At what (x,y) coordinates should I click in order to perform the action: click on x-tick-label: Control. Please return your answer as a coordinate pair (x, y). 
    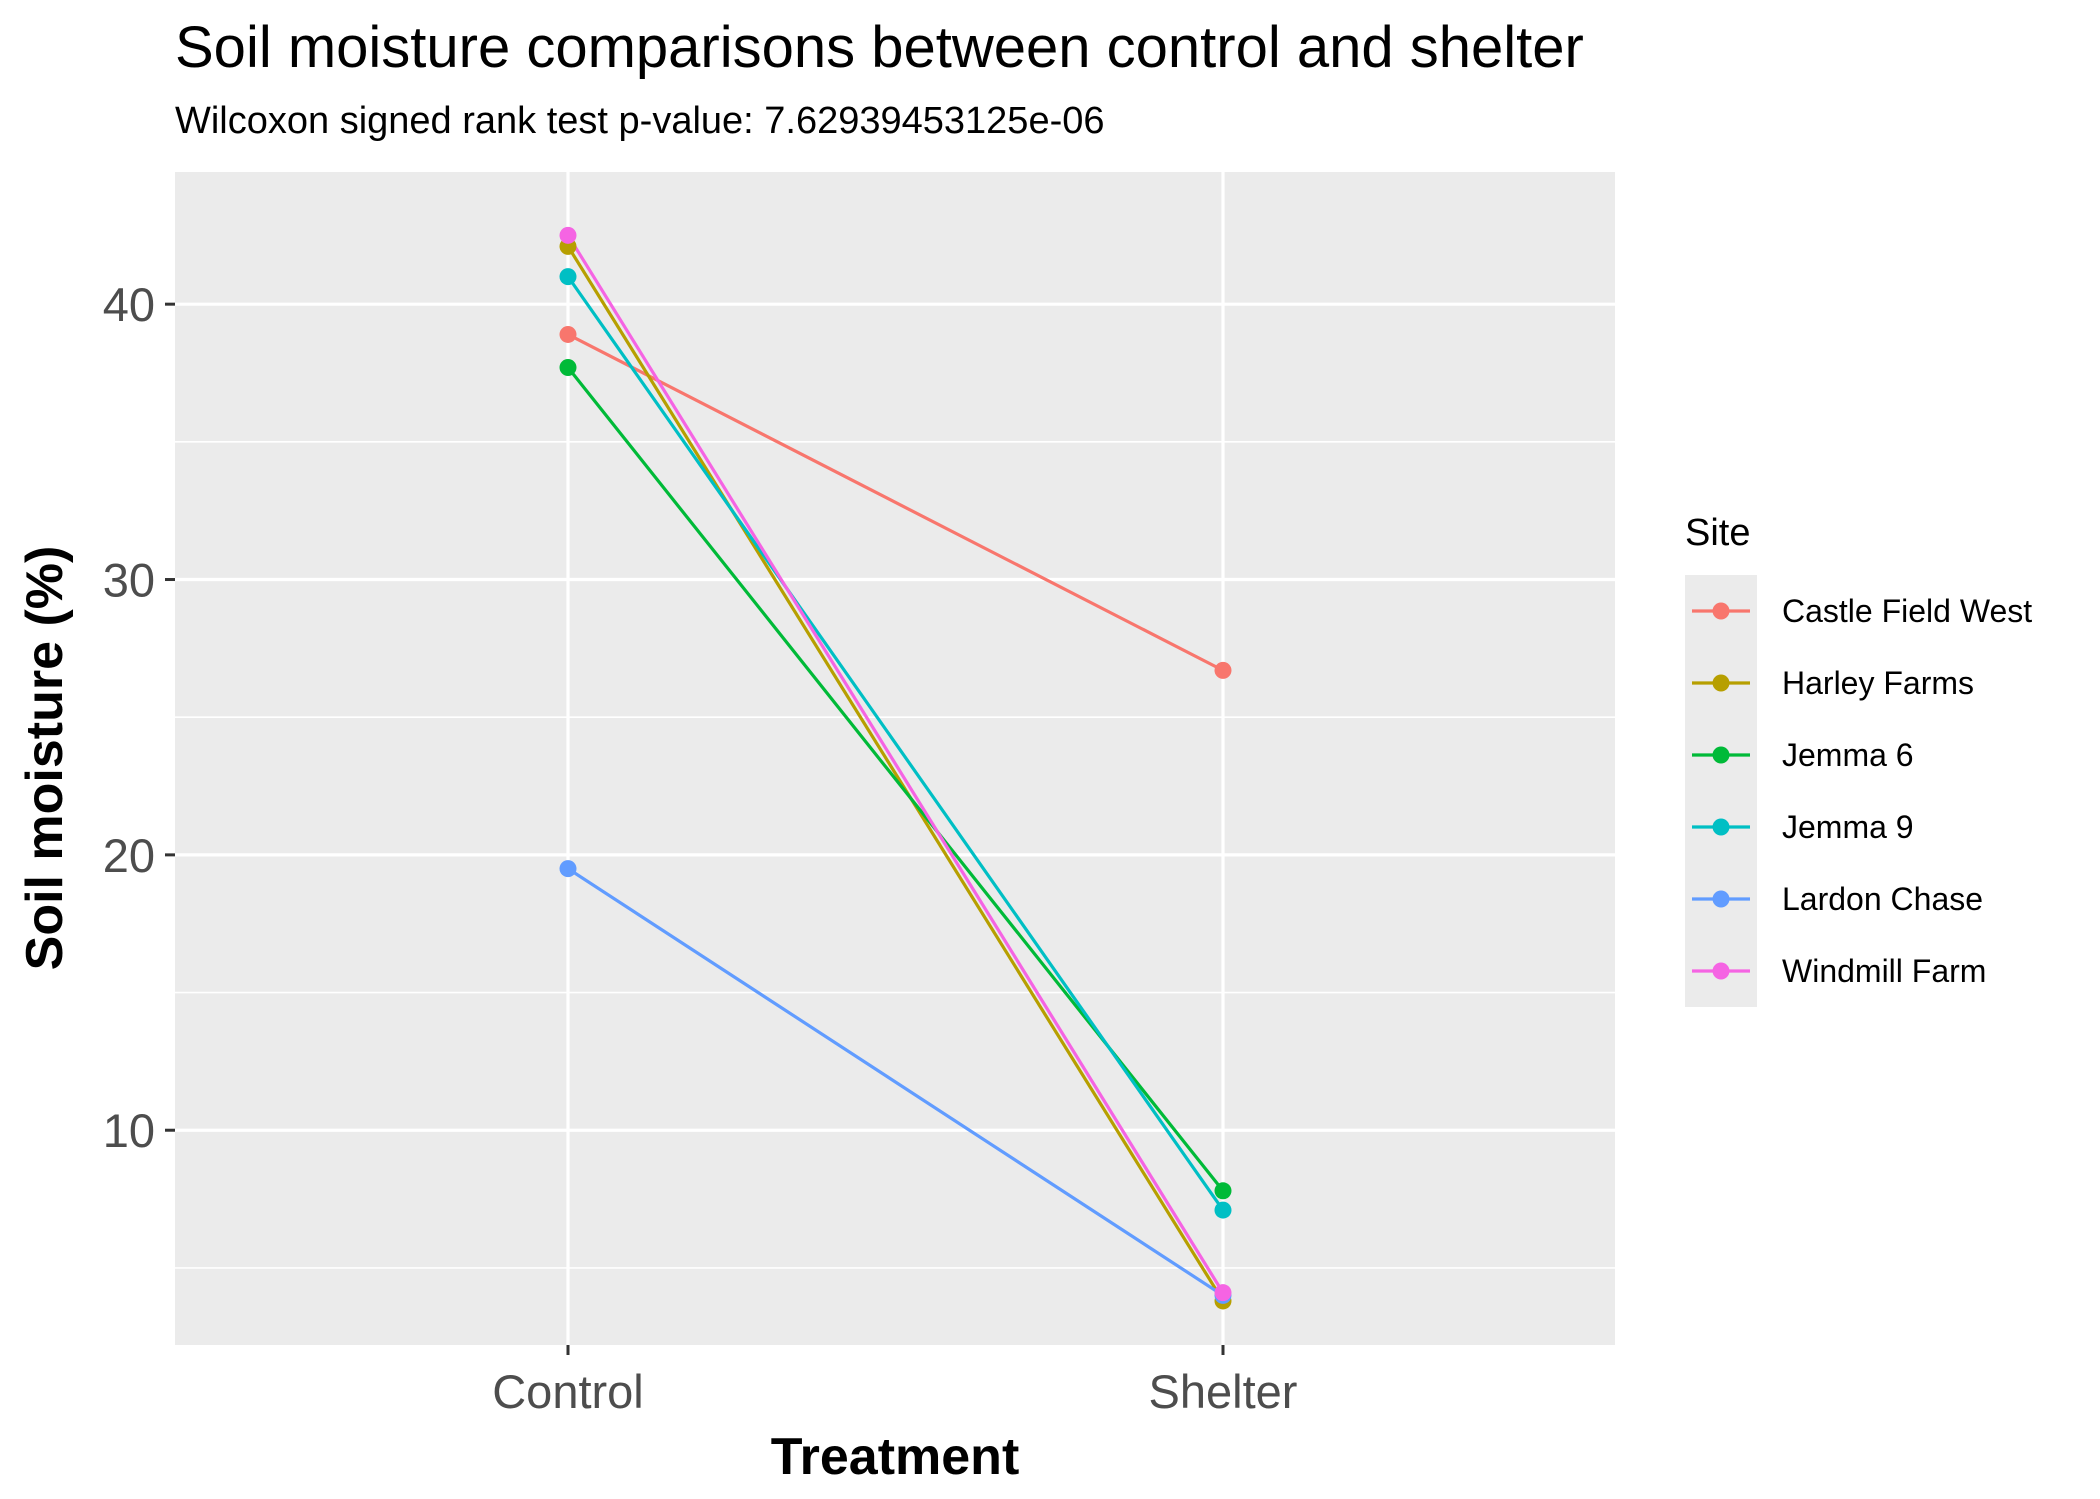
    Looking at the image, I should click on (568, 1391).